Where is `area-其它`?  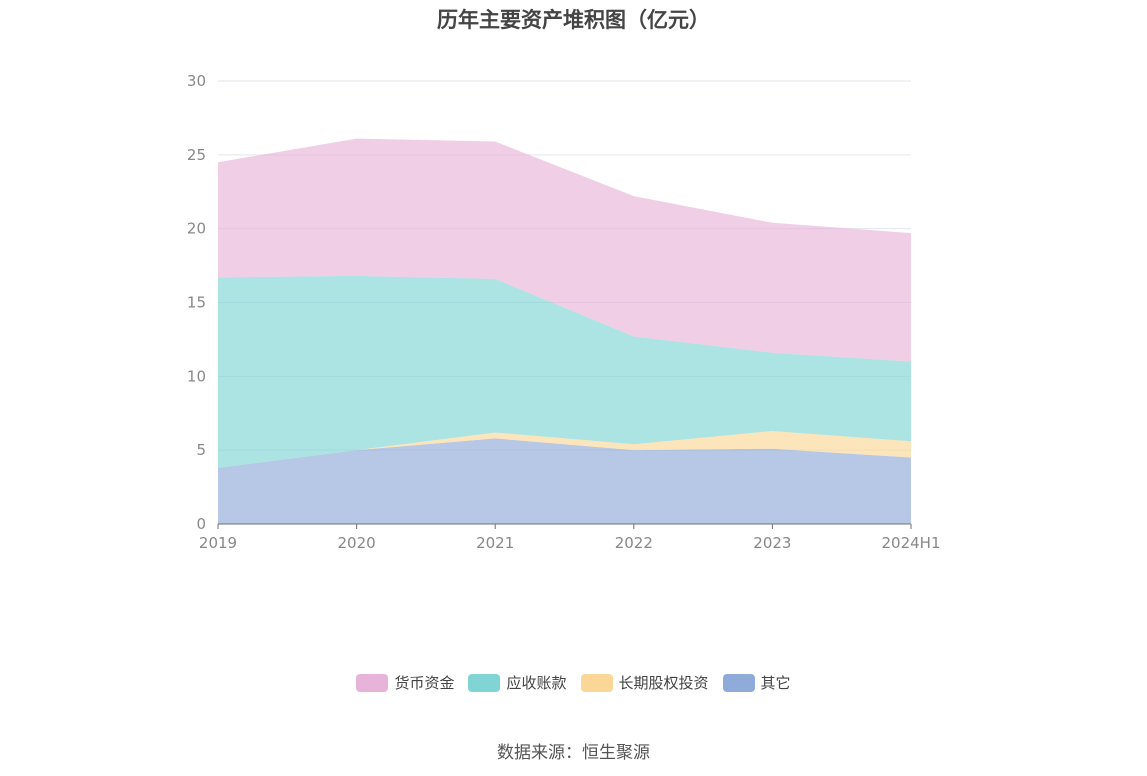 area-其它 is located at coordinates (564, 481).